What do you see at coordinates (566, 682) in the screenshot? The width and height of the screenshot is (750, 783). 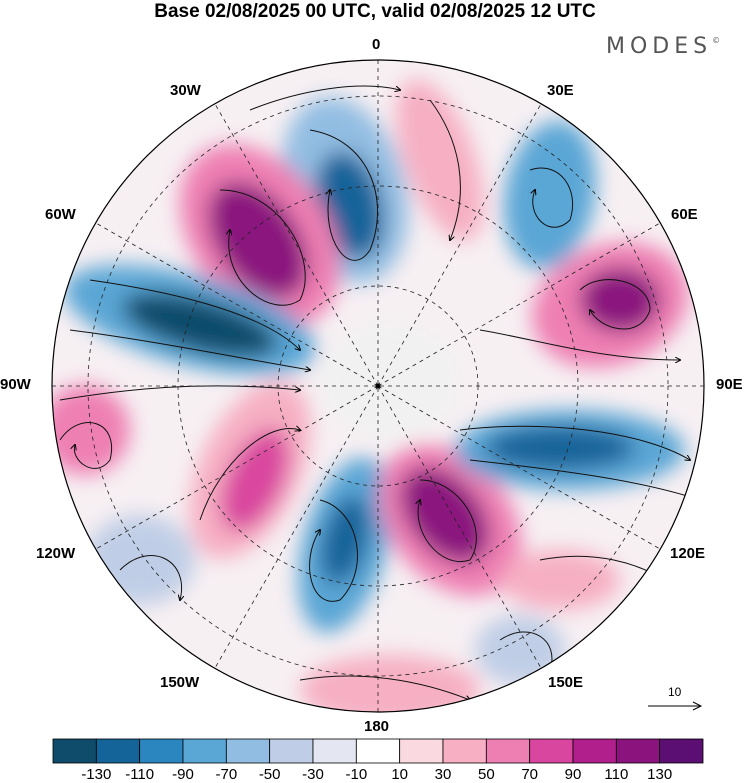 I see `lon-label-150e: 150E` at bounding box center [566, 682].